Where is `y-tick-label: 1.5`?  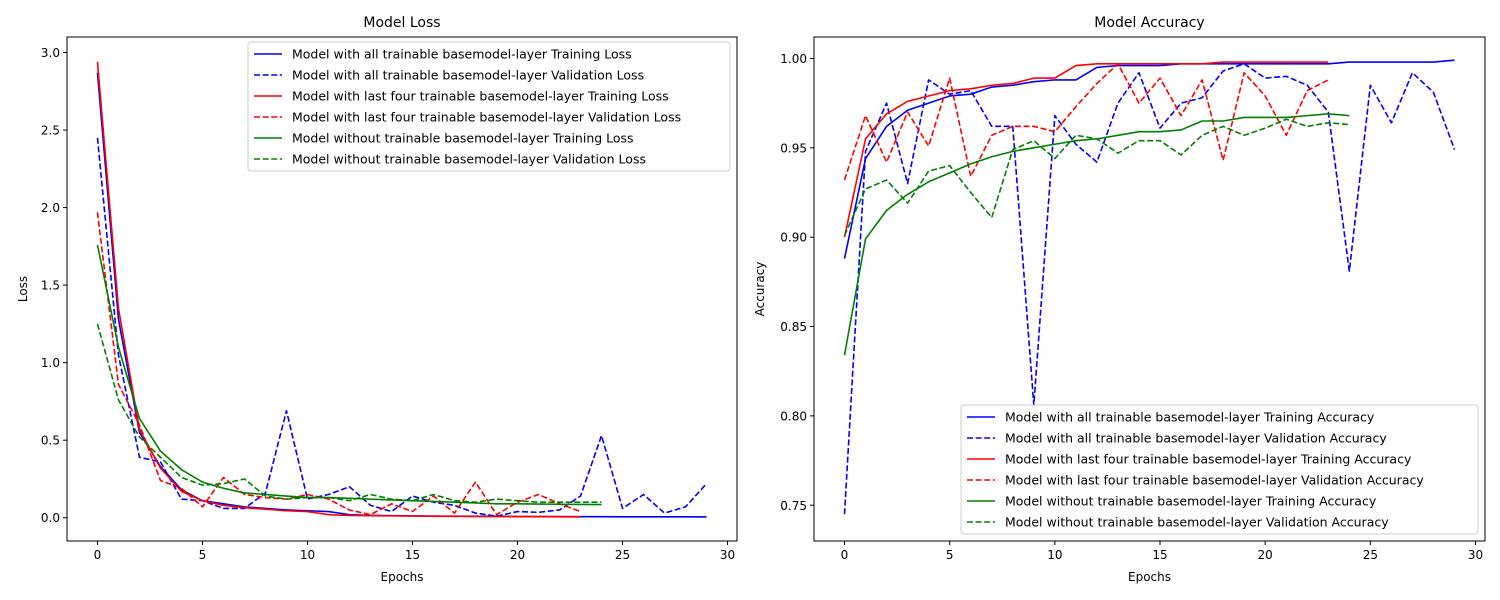 y-tick-label: 1.5 is located at coordinates (50, 286).